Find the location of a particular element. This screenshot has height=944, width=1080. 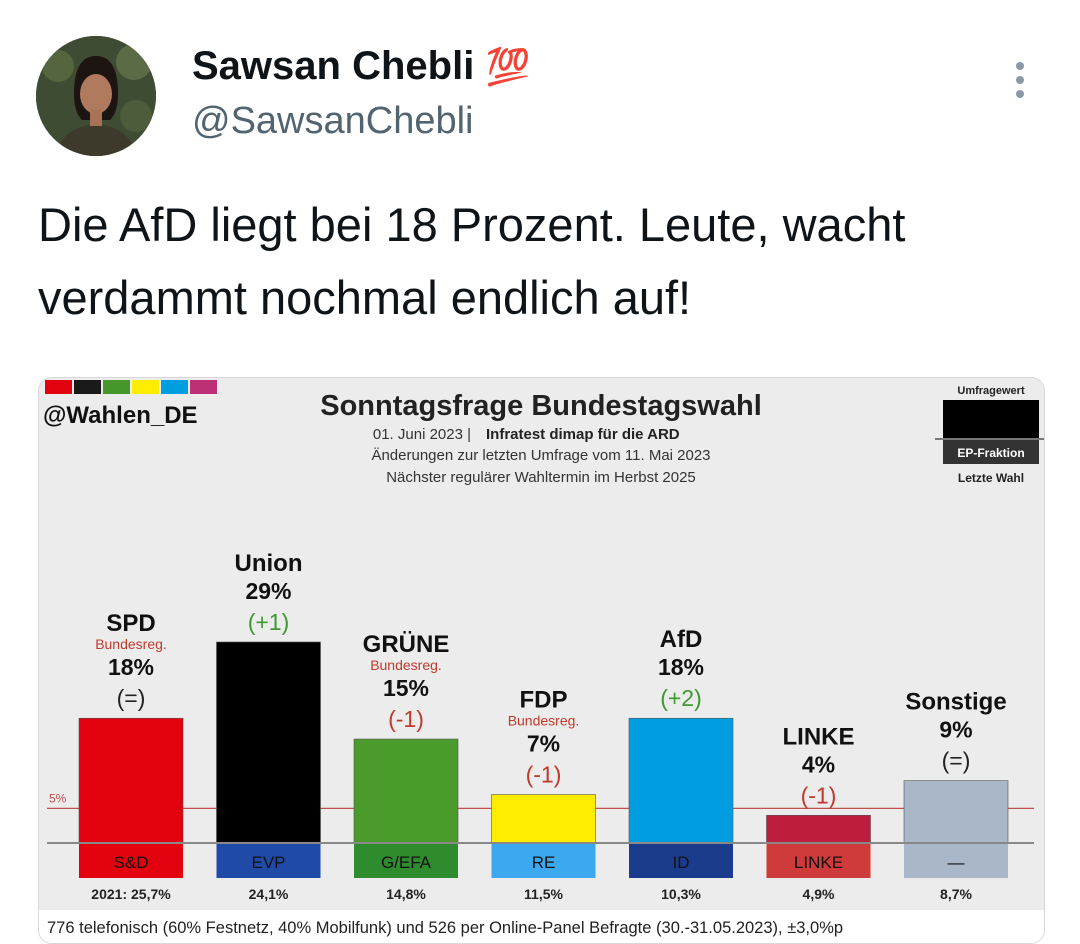

author-name-text: Sawsan Chebli is located at coordinates (333, 66).